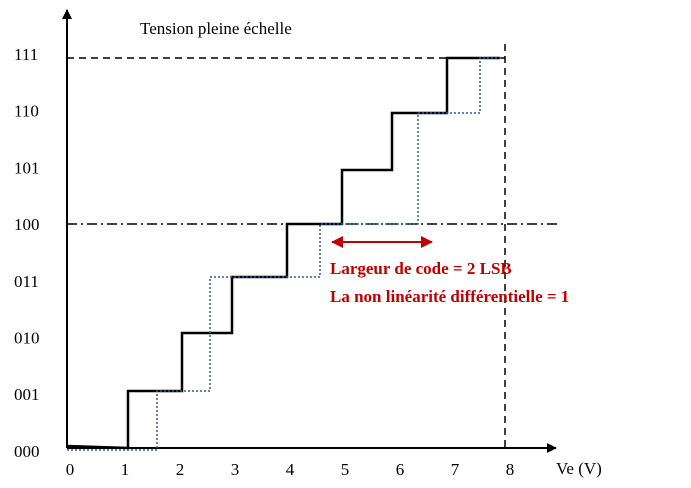  Describe the element at coordinates (70, 469) in the screenshot. I see `x-tick-label: 0` at that location.